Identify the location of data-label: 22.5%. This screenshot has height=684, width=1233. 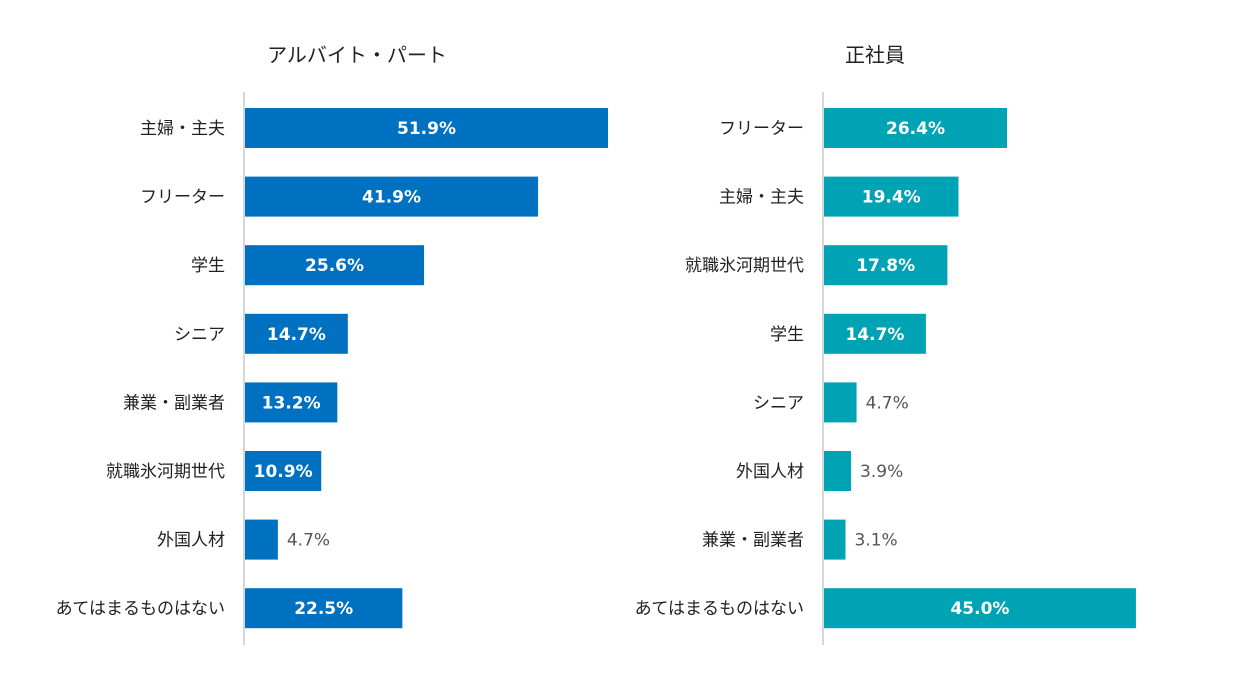
(323, 609).